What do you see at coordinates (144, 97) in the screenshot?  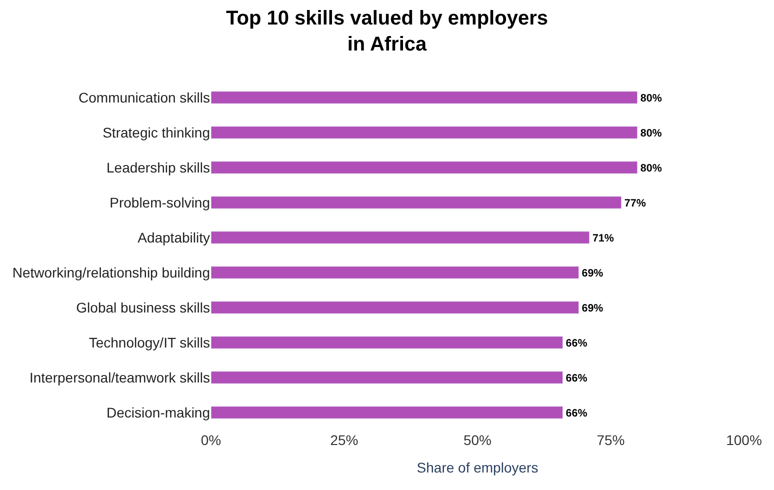 I see `y-tick-label: Communication skills` at bounding box center [144, 97].